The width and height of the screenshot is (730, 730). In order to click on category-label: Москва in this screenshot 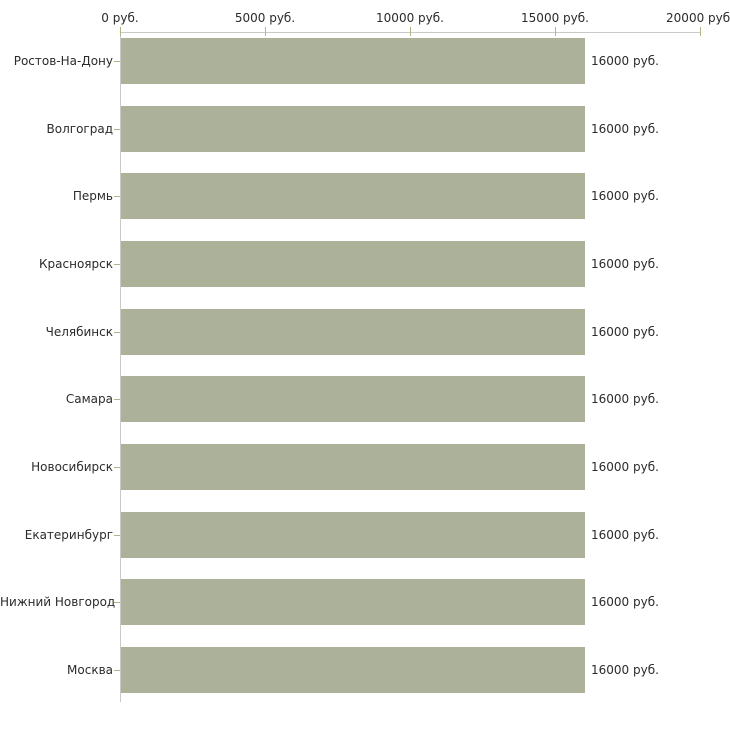, I will do `click(90, 670)`.